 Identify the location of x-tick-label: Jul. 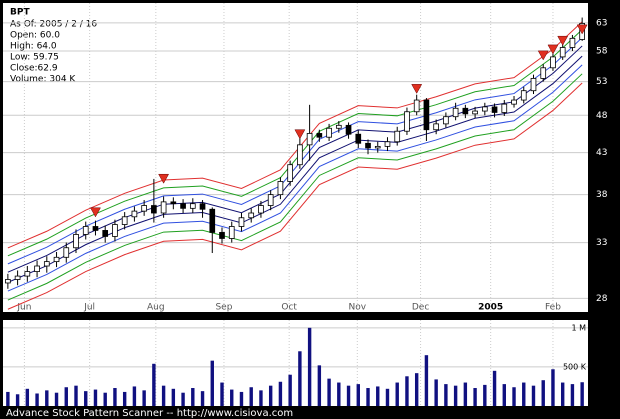
(89, 308).